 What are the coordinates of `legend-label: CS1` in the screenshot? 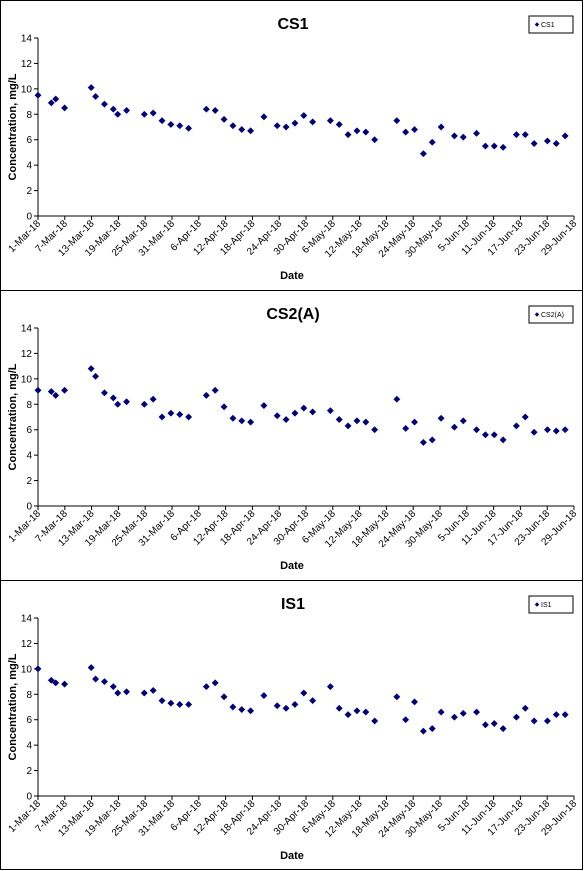 It's located at (548, 25).